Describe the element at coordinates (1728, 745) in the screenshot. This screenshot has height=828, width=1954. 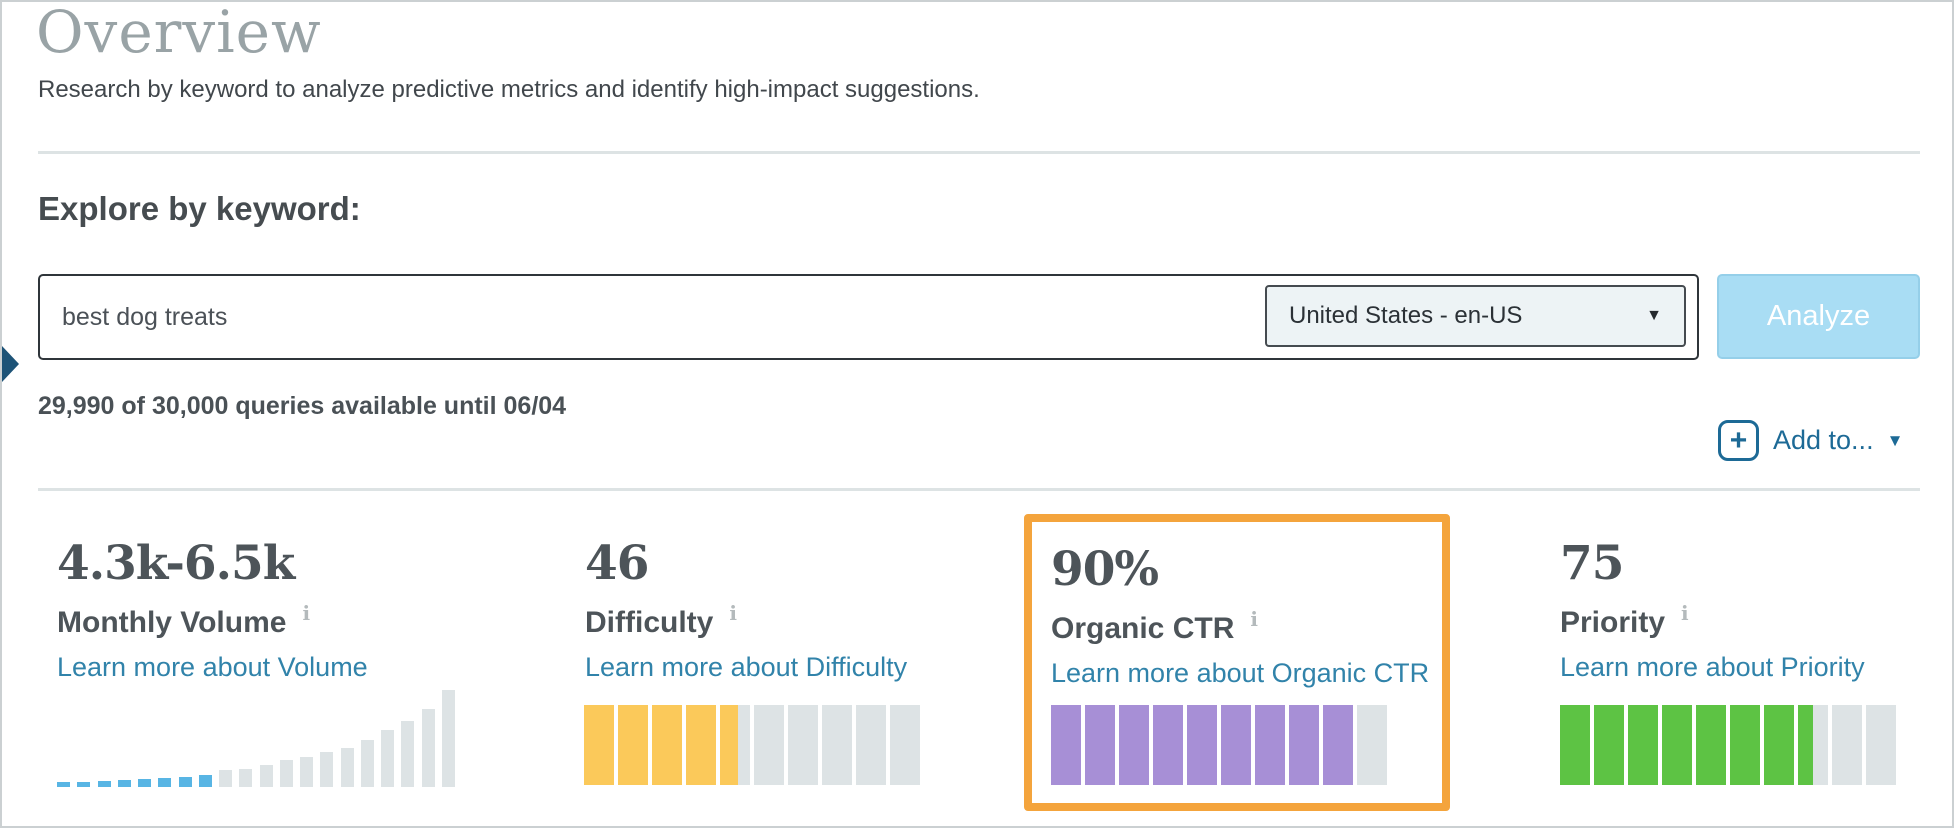
I see `priority-bar` at that location.